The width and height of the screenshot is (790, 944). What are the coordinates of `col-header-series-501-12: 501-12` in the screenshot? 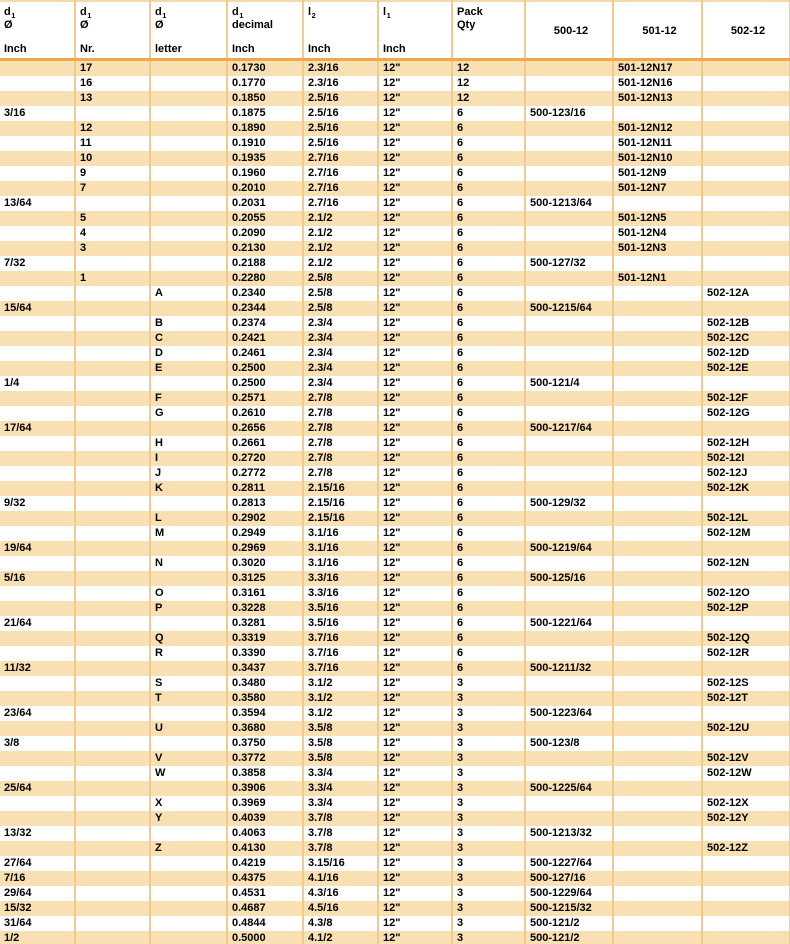 It's located at (658, 30).